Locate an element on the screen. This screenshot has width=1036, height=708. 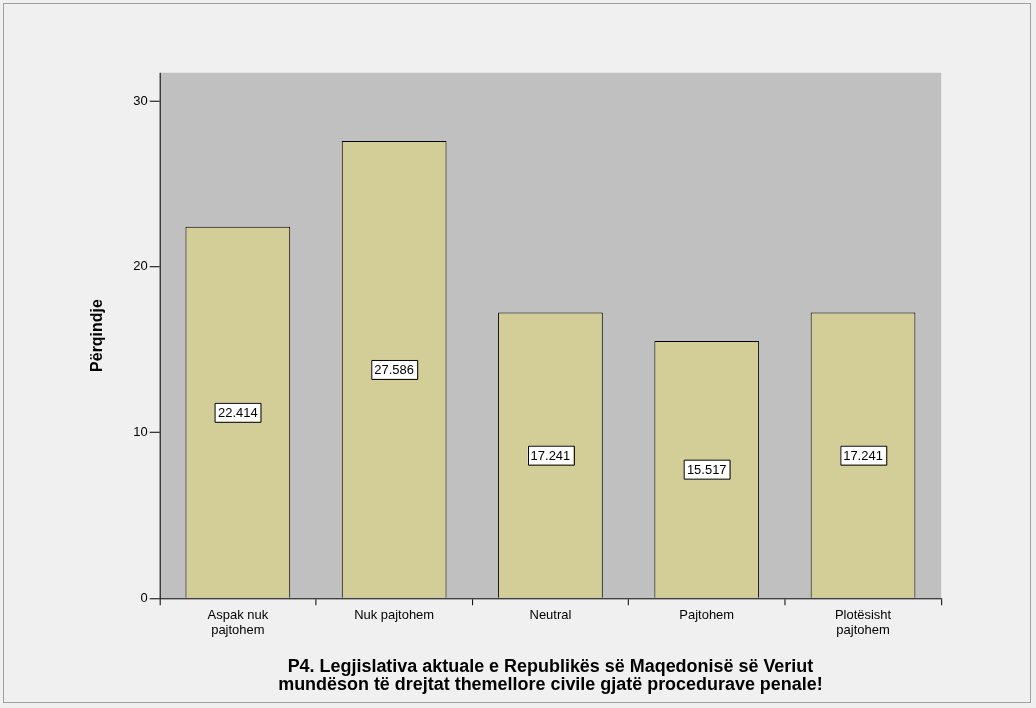
y-tick-label: 30 is located at coordinates (140, 100).